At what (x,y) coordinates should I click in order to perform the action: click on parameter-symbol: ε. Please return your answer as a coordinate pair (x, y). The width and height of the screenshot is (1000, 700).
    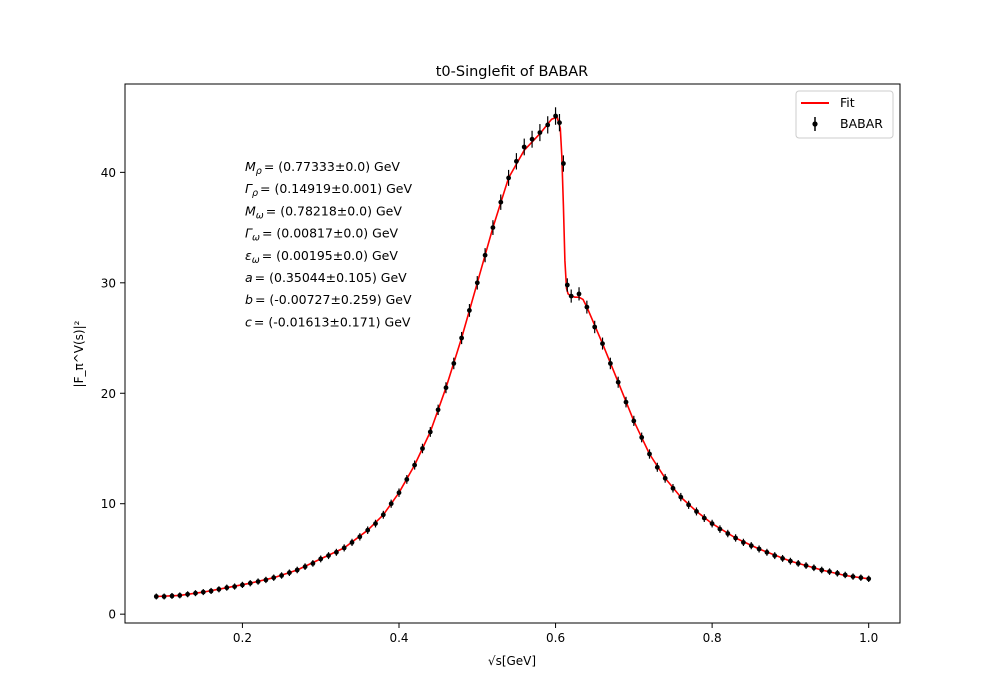
    Looking at the image, I should click on (248, 255).